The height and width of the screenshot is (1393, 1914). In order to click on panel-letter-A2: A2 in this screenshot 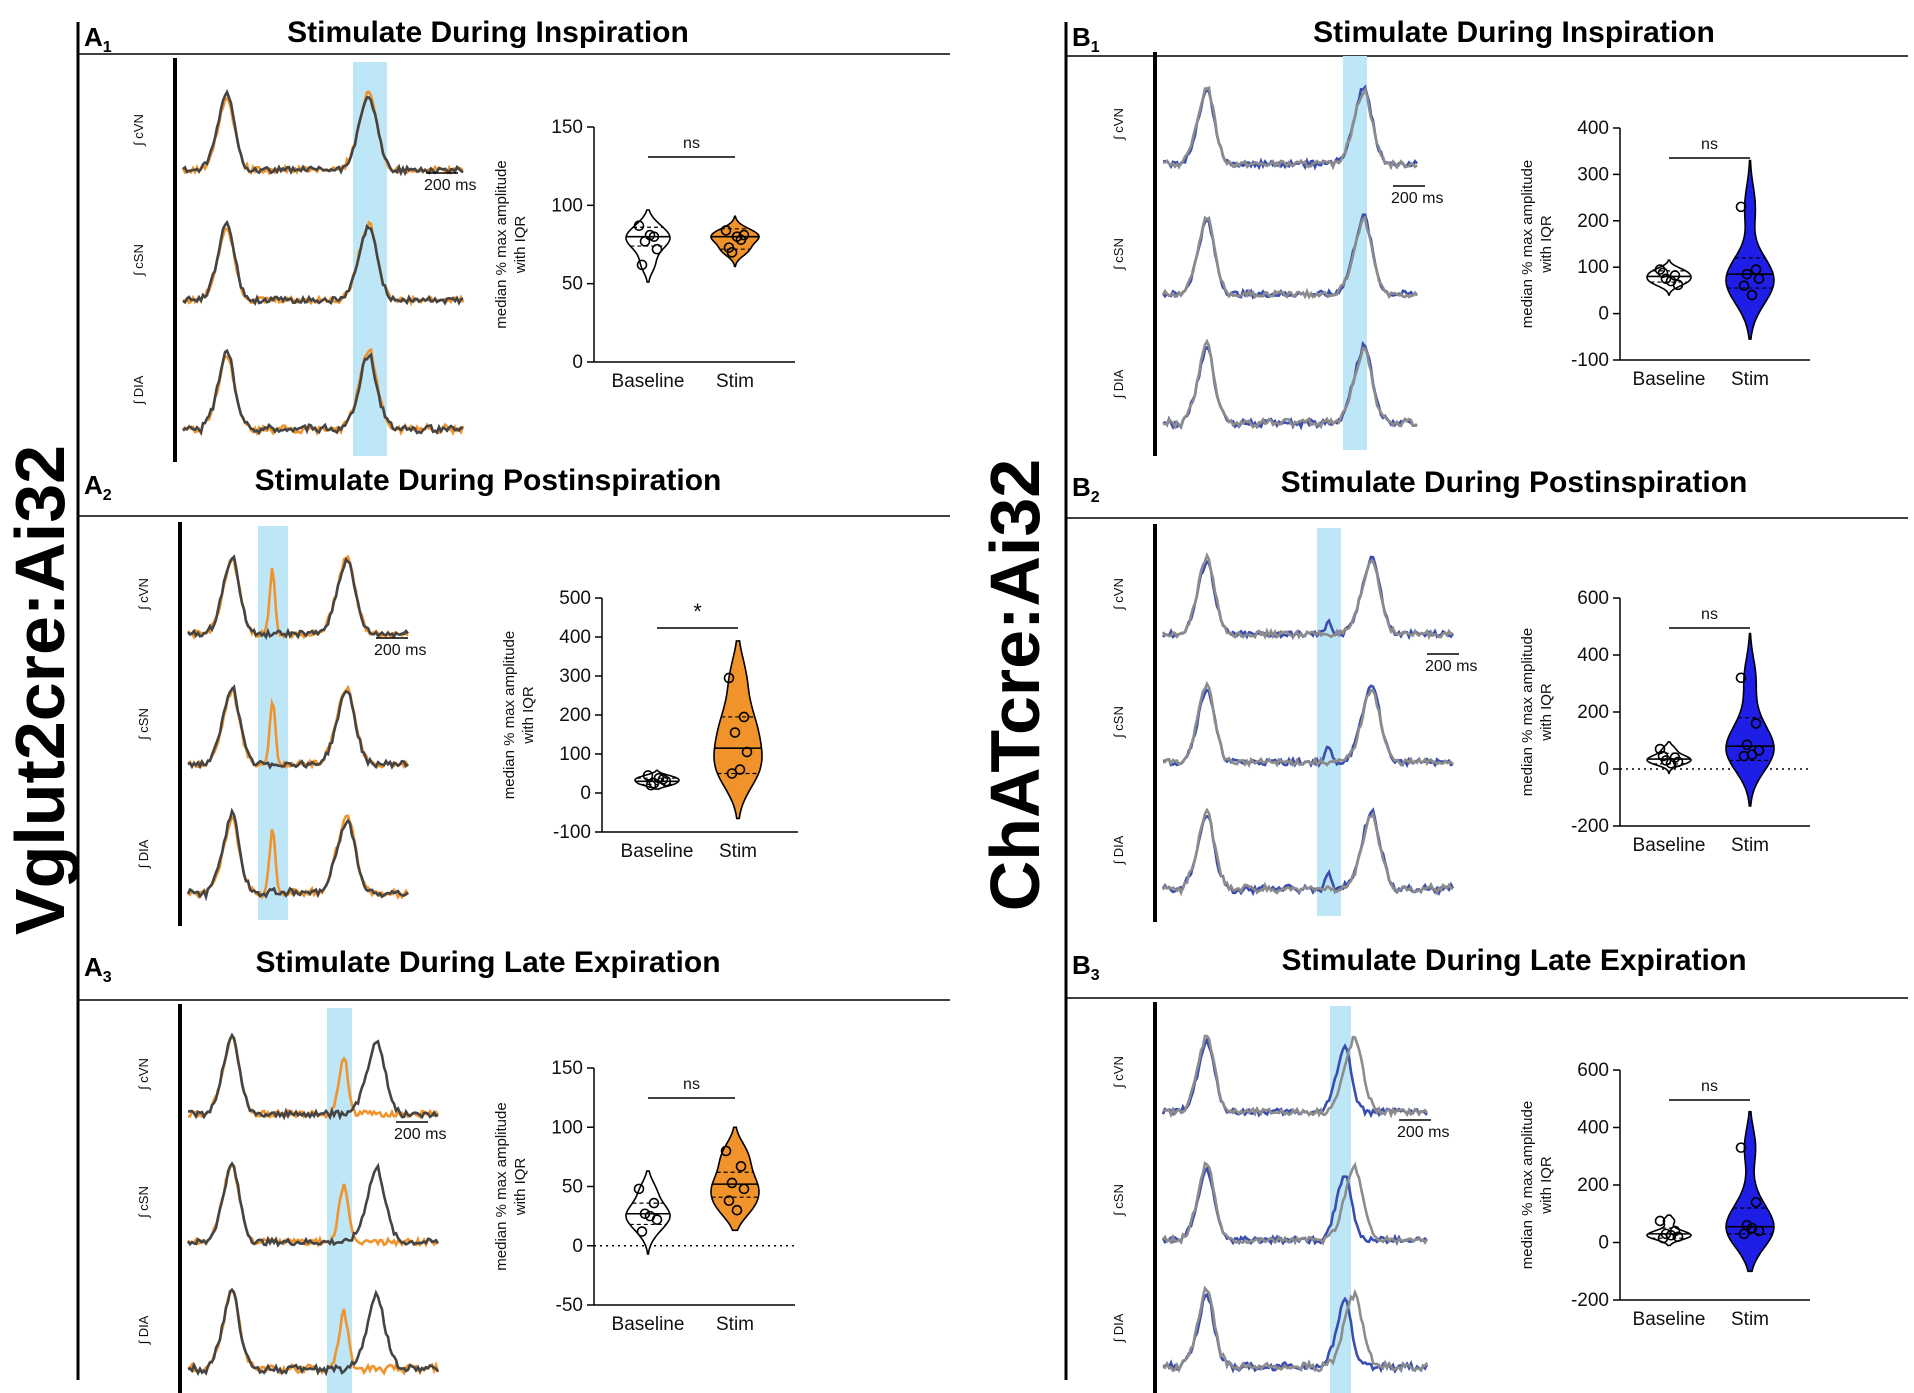, I will do `click(98, 487)`.